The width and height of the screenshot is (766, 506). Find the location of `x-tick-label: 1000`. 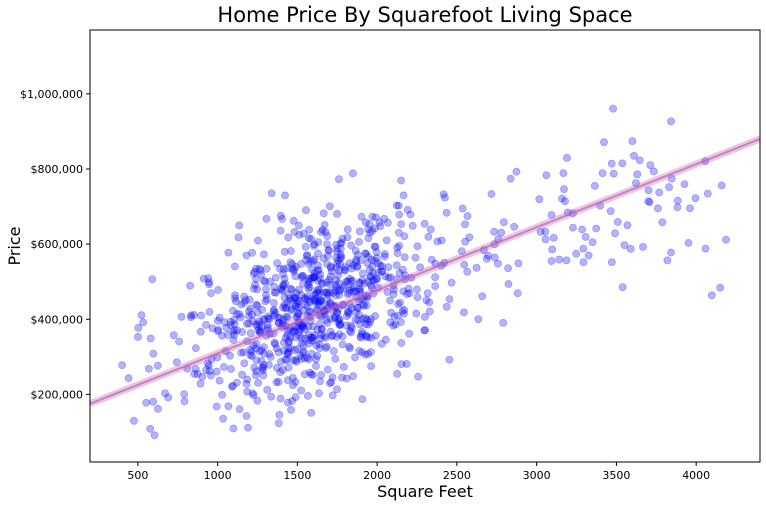

x-tick-label: 1000 is located at coordinates (218, 475).